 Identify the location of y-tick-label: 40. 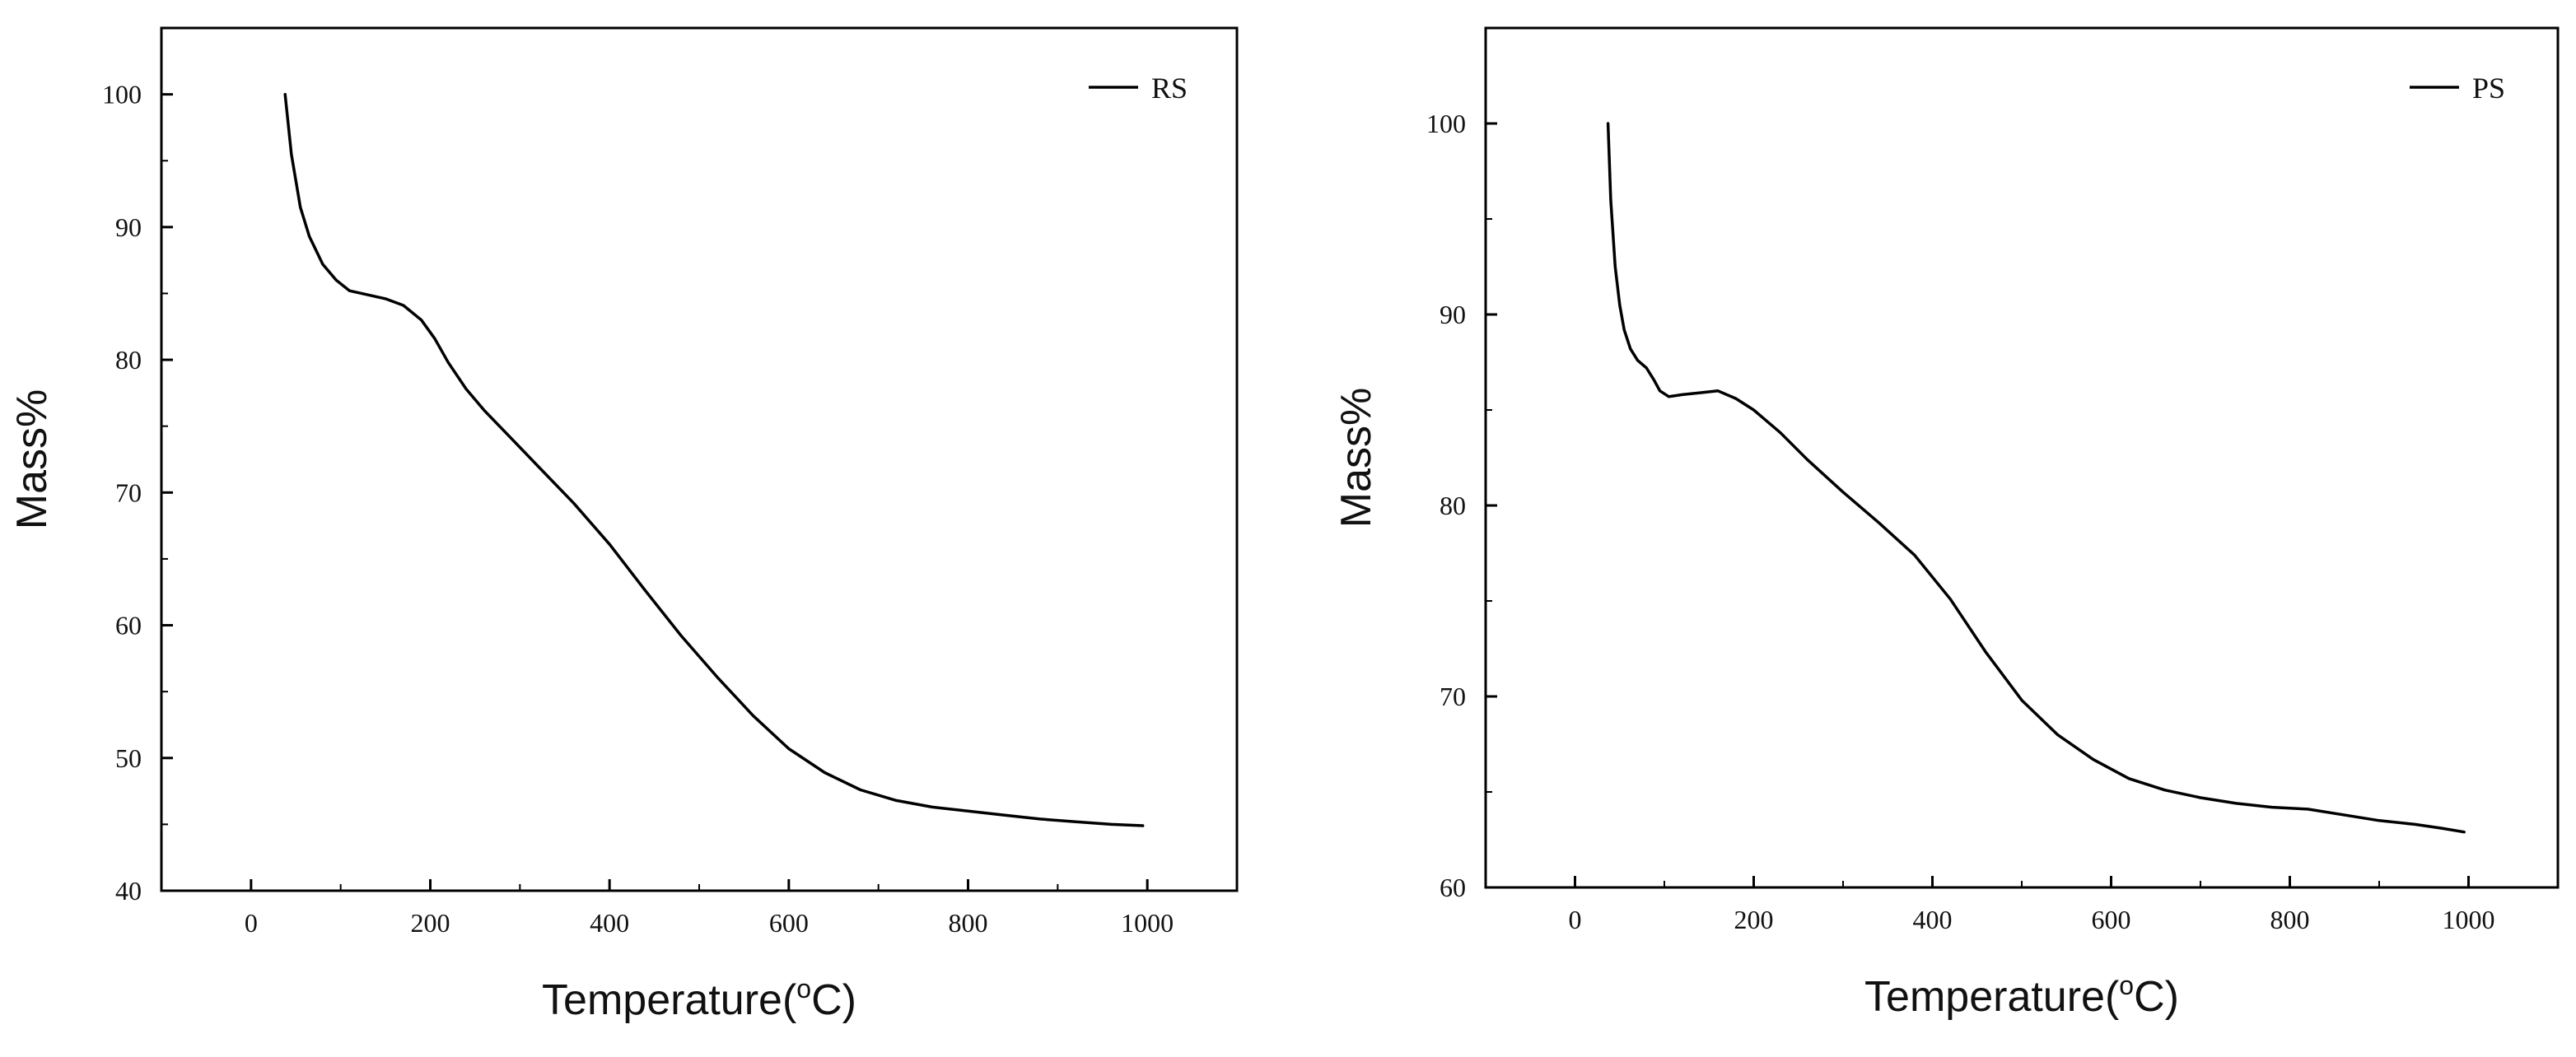
(128, 891).